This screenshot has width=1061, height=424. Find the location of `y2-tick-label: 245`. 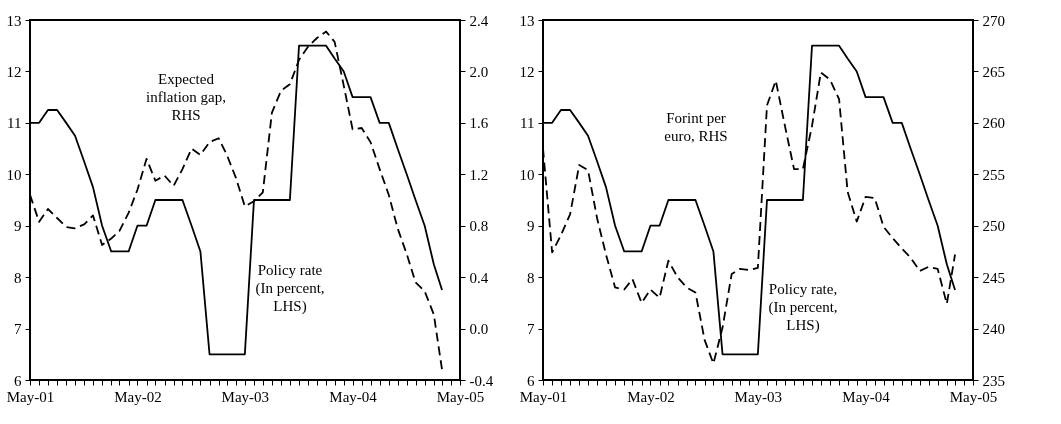

y2-tick-label: 245 is located at coordinates (993, 277).